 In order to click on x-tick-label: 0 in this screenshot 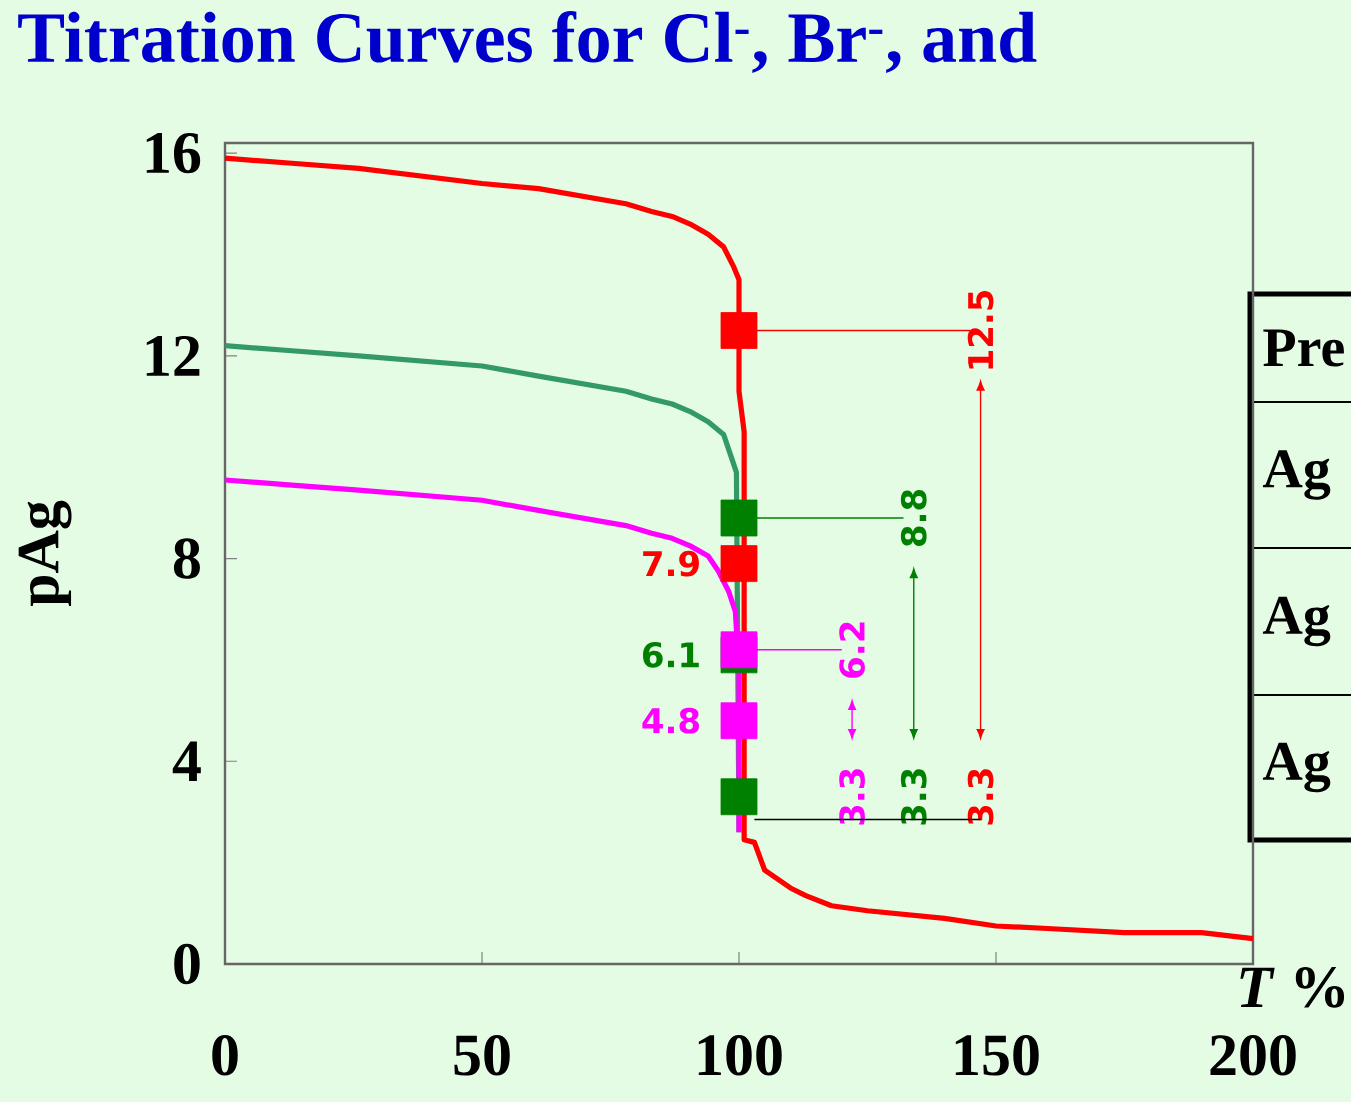, I will do `click(225, 1055)`.